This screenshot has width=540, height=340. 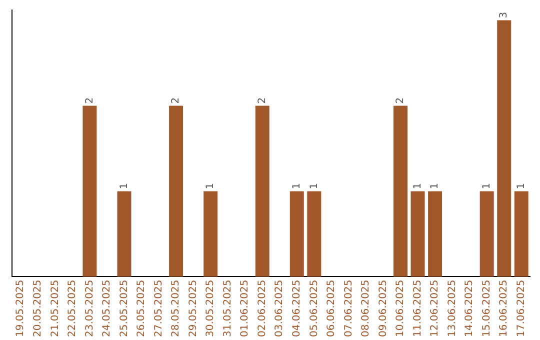 I want to click on x-tick-label: 08.06.2025, so click(x=366, y=309).